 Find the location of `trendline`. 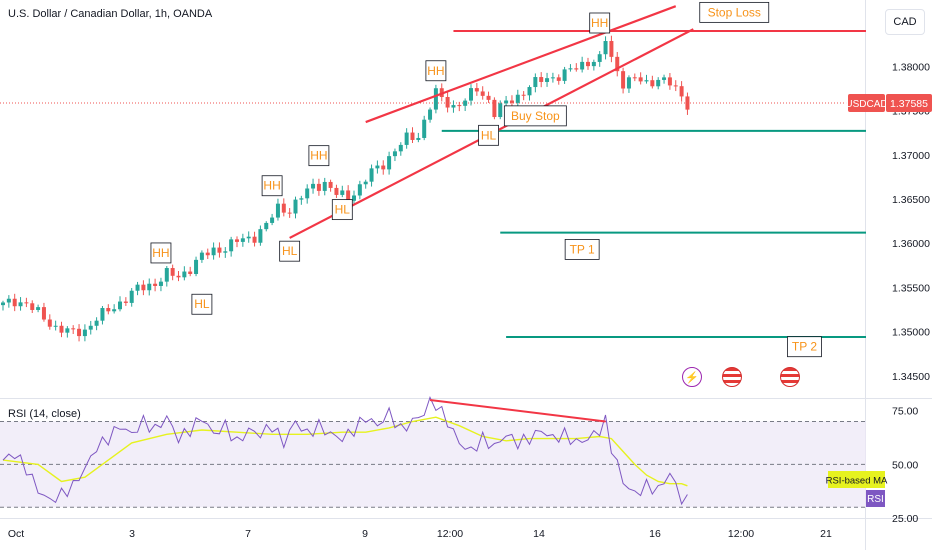

trendline is located at coordinates (521, 64).